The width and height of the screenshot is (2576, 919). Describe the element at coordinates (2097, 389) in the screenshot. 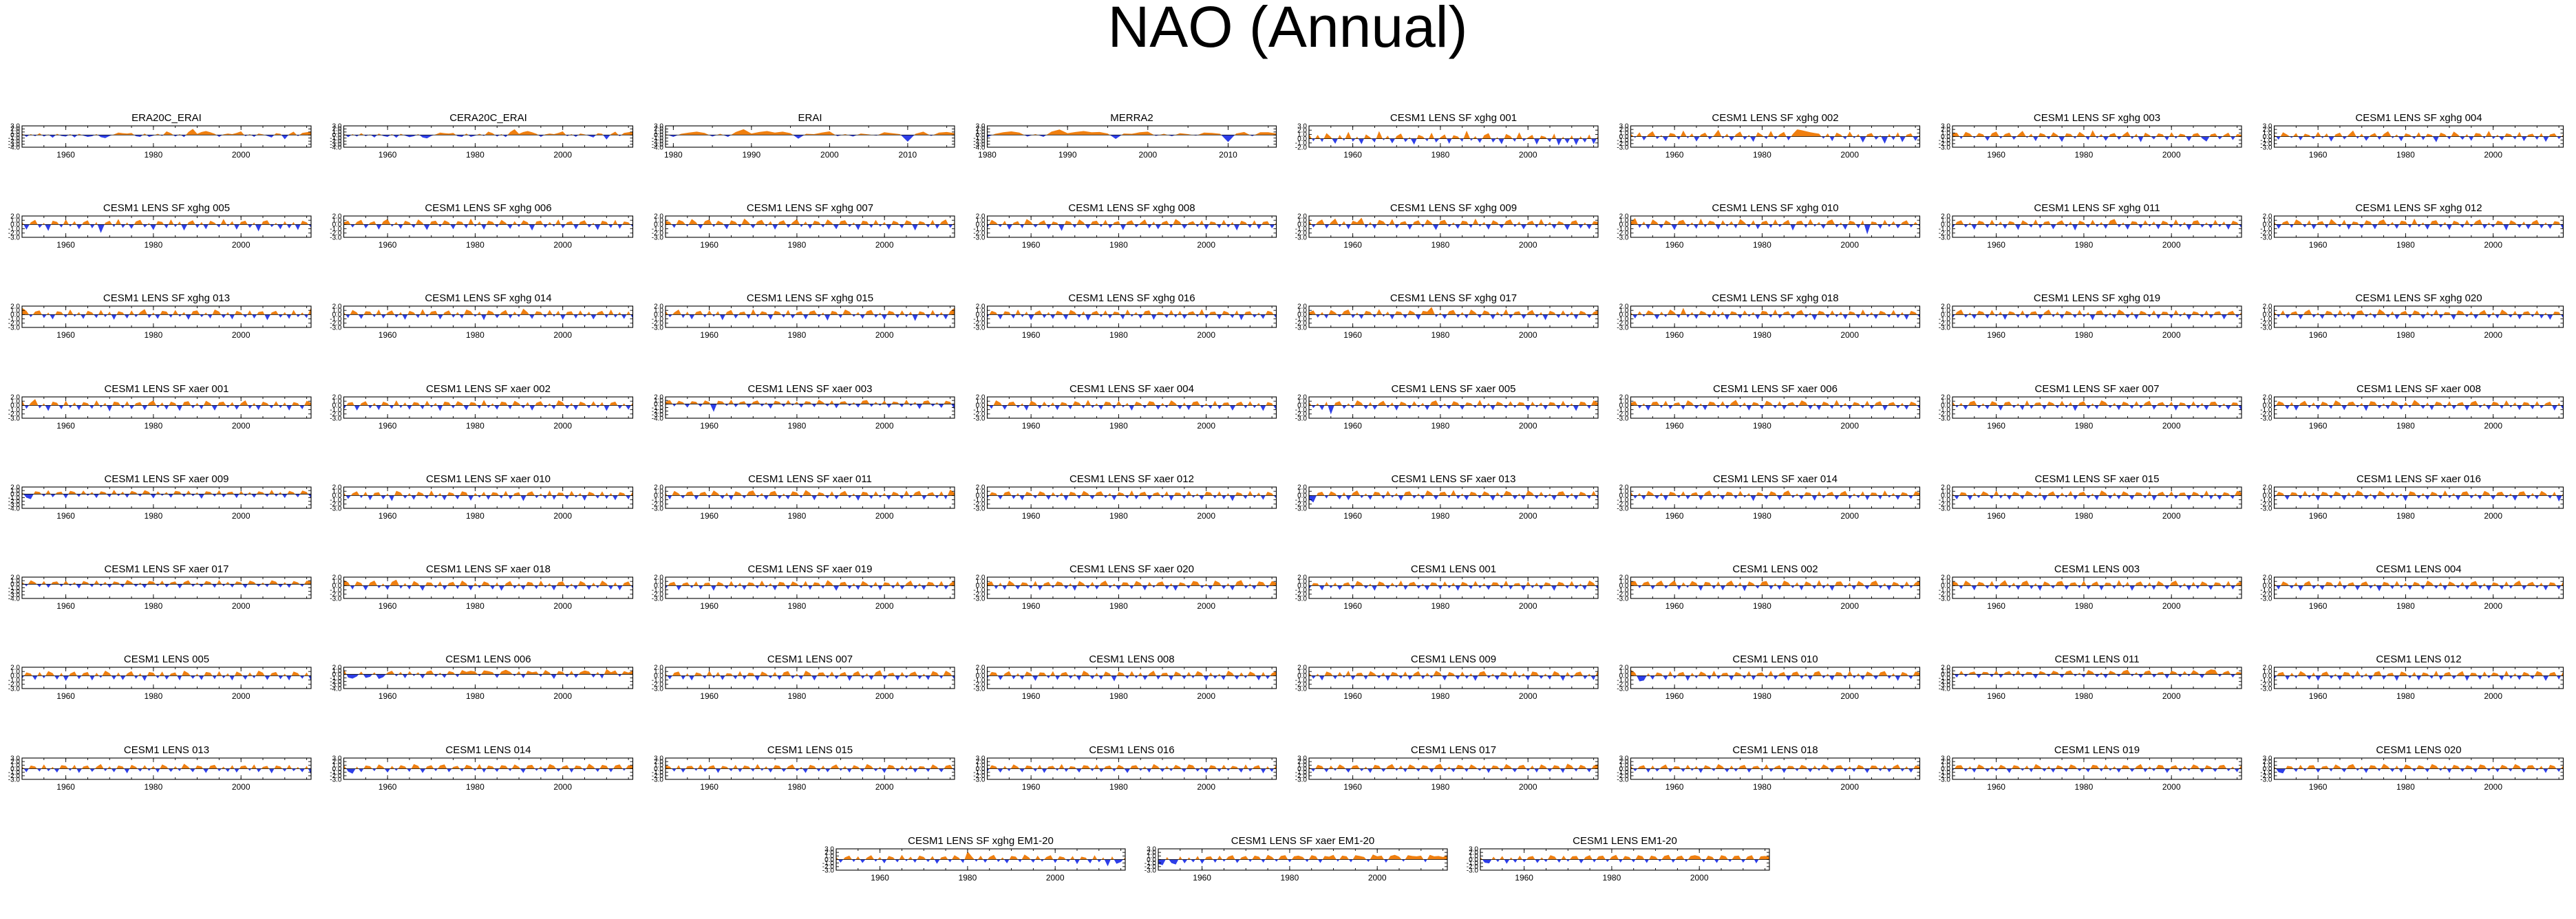

I see `panel-title: CESM1 LENS SF xaer 007` at that location.